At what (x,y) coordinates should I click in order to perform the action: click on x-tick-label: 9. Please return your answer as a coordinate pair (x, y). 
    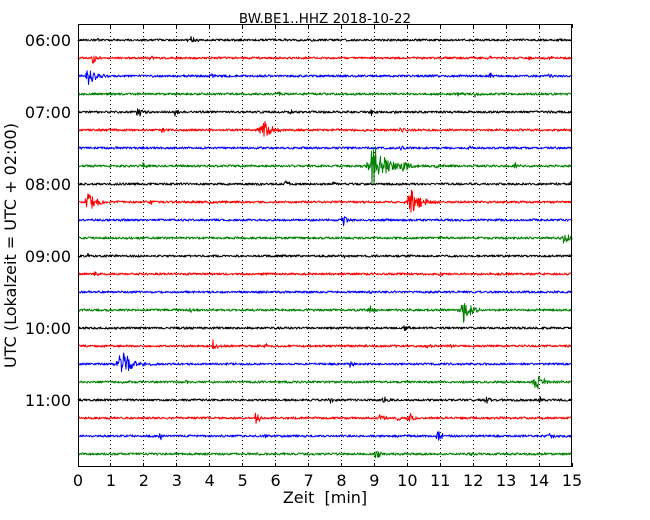
    Looking at the image, I should click on (374, 480).